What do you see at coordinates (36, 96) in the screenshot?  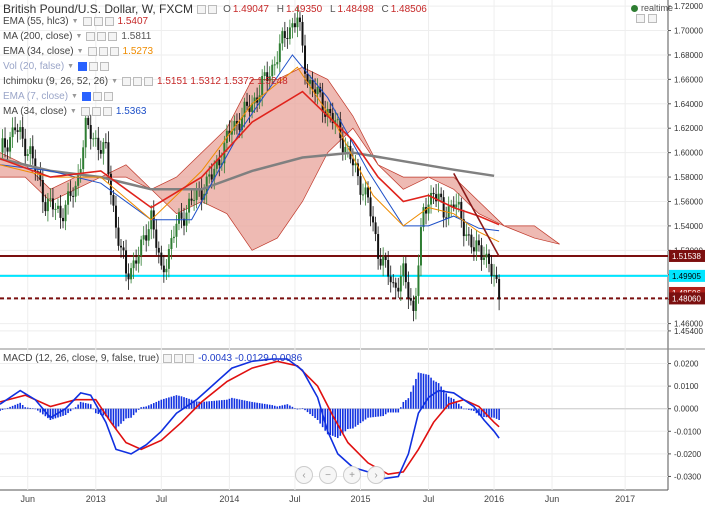 I see `indicator-label: EMA (7, close)` at bounding box center [36, 96].